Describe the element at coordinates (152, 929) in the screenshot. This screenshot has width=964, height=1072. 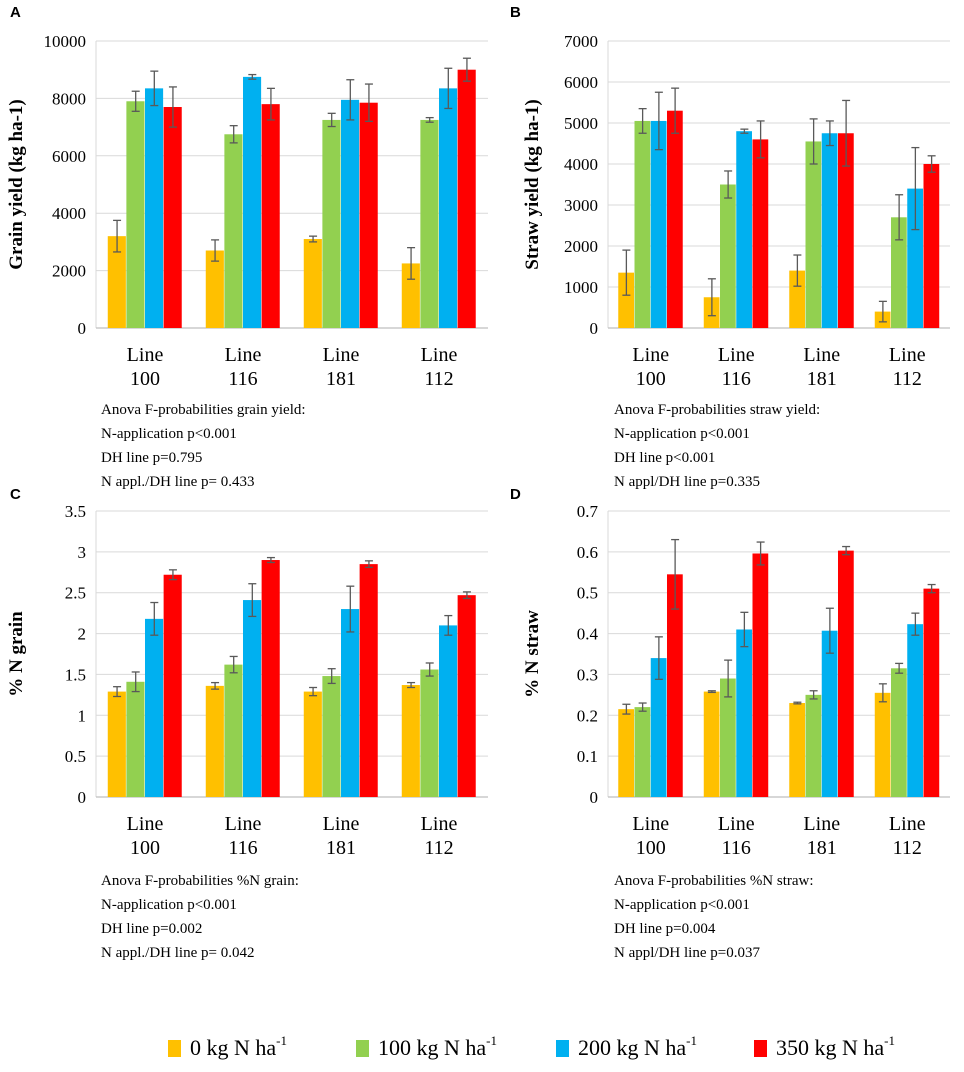
I see `anova-line: DH line p=0.002` at that location.